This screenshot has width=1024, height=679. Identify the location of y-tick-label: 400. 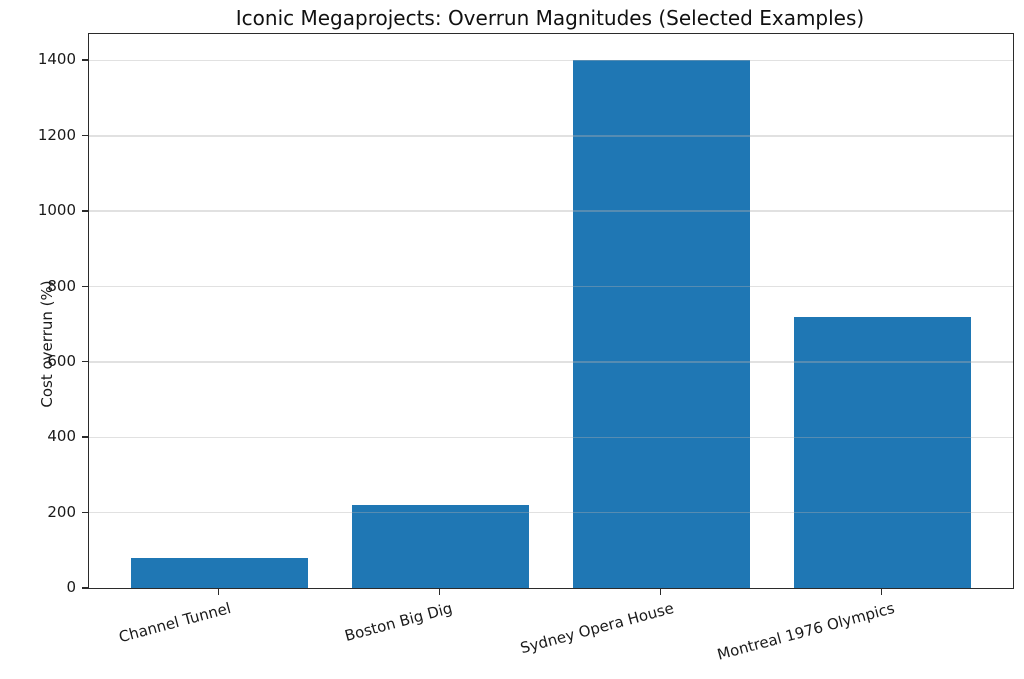
(61, 436).